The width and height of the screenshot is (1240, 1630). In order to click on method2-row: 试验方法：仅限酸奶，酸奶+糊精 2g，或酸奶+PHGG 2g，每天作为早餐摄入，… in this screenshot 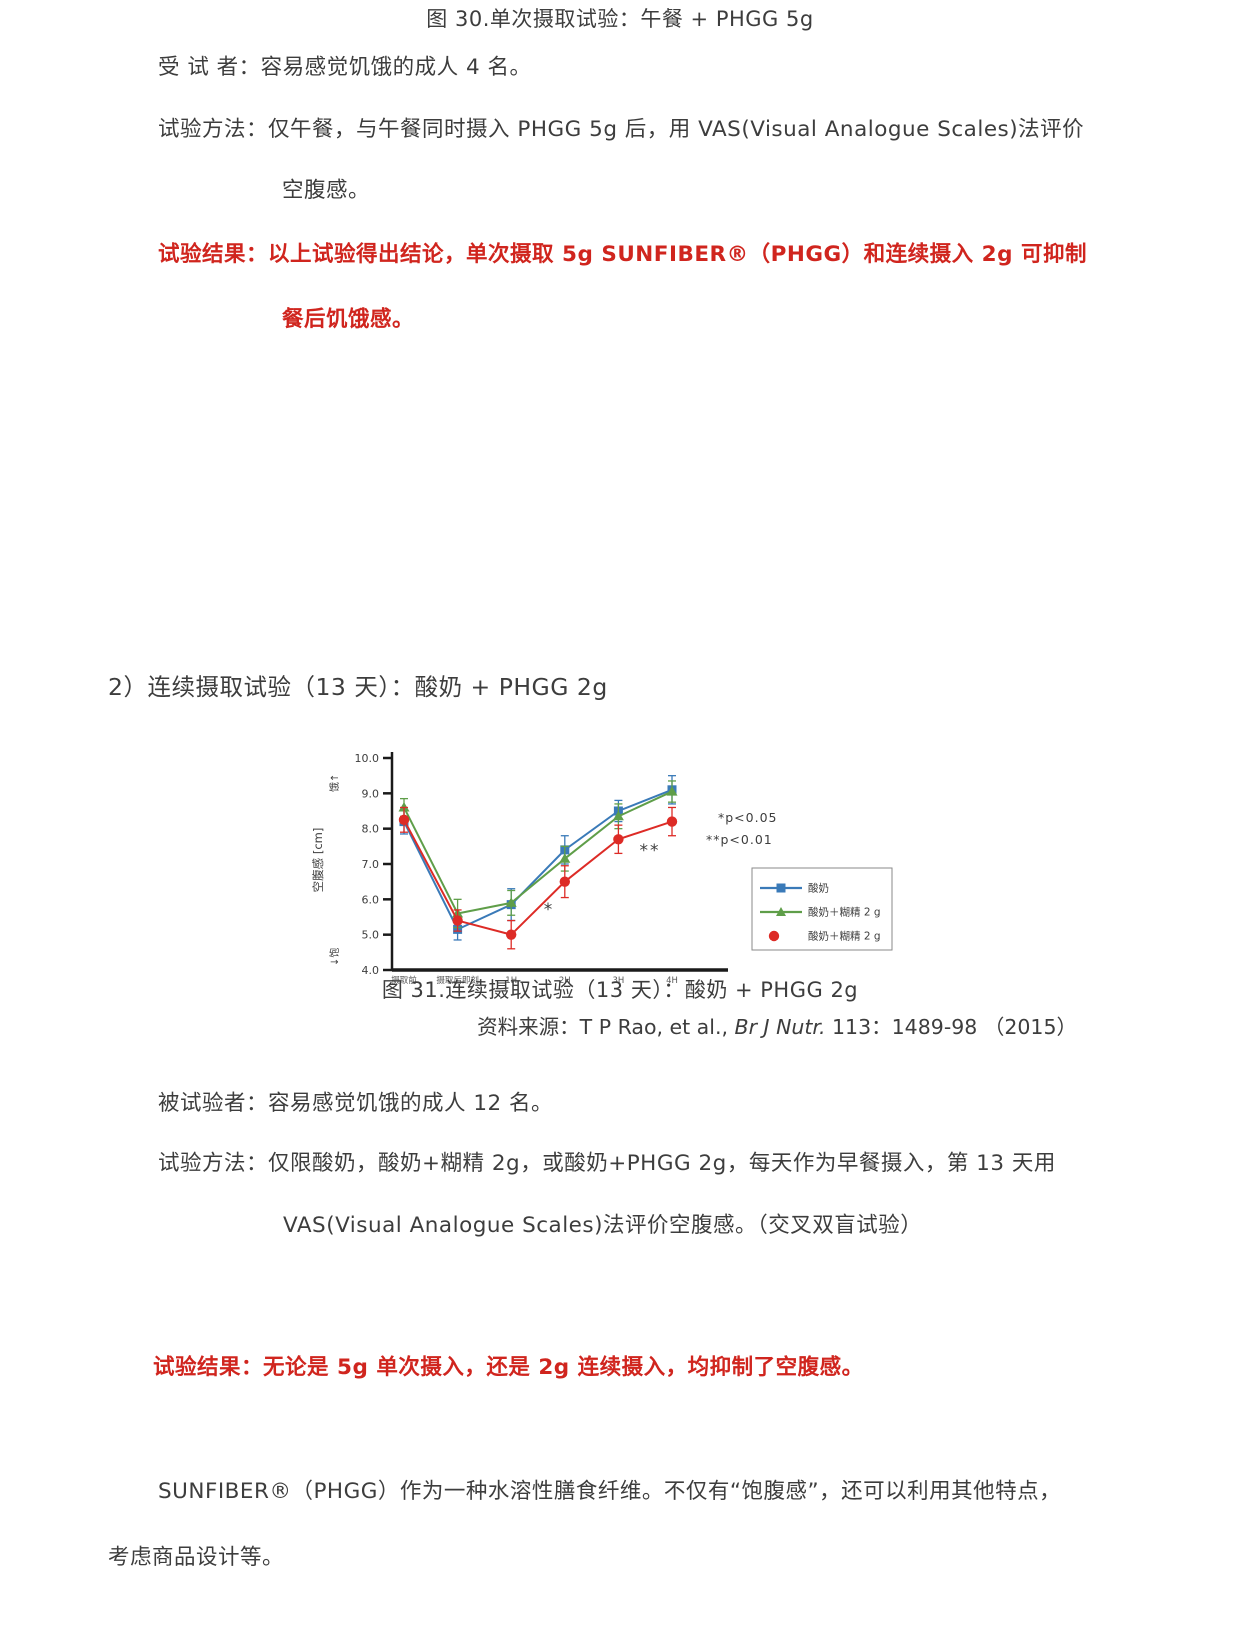, I will do `click(607, 1161)`.